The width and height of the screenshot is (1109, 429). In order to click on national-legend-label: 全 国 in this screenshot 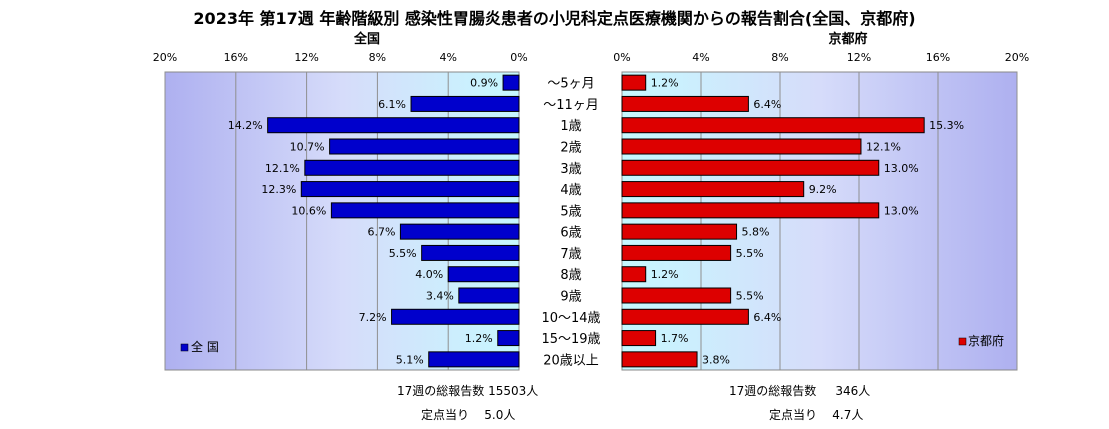, I will do `click(205, 346)`.